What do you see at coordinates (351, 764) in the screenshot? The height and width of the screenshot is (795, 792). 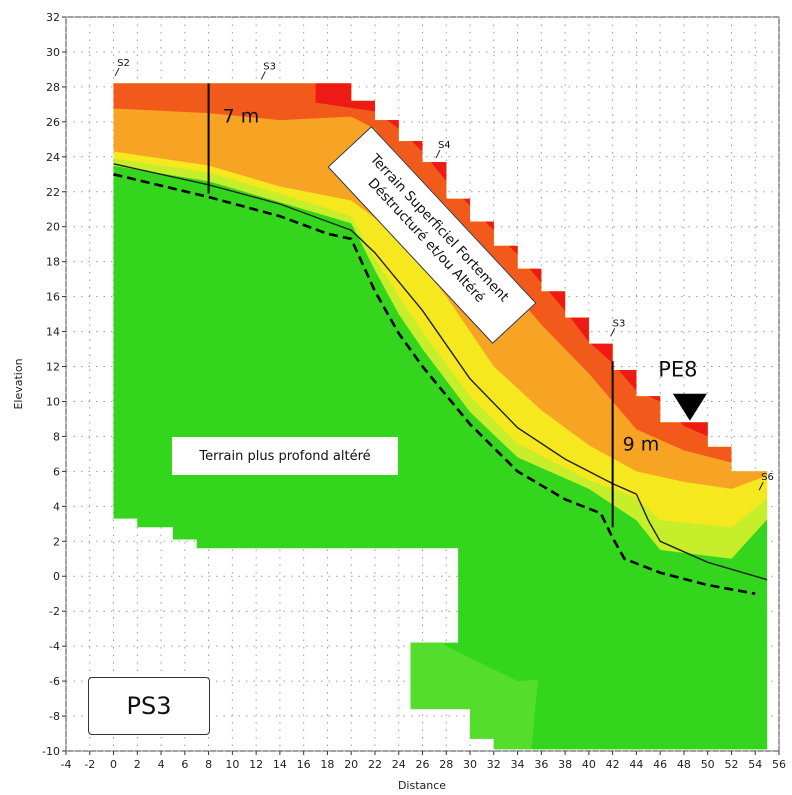 I see `x-tick-label: 20` at bounding box center [351, 764].